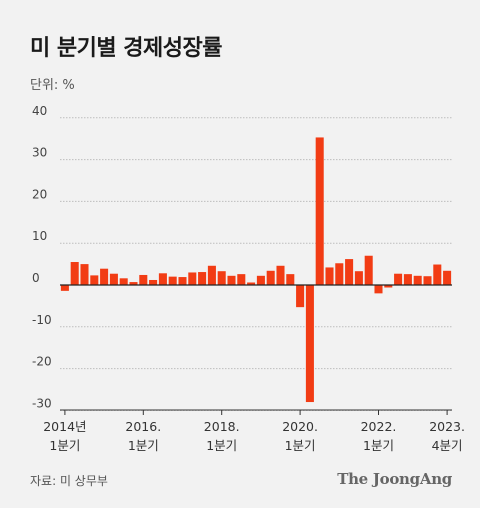 The height and width of the screenshot is (508, 480). What do you see at coordinates (394, 479) in the screenshot?
I see `brand-logo: The JoongAng` at bounding box center [394, 479].